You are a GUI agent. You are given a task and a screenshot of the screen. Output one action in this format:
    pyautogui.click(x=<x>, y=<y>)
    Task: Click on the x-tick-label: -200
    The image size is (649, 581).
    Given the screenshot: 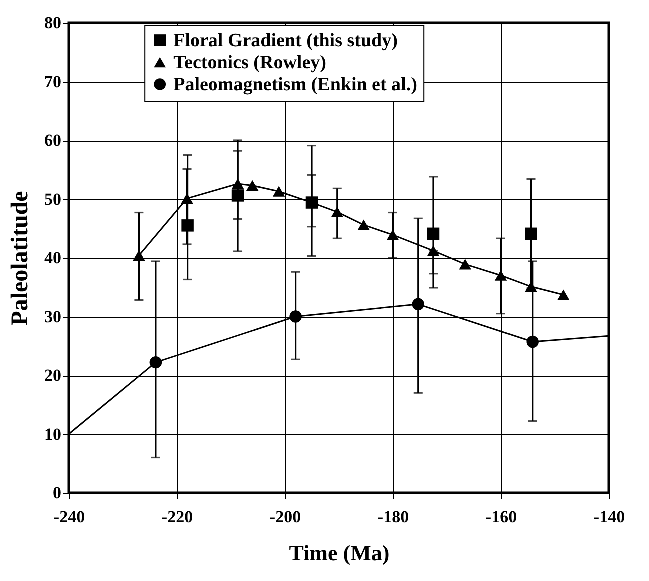 What is the action you would take?
    pyautogui.click(x=286, y=517)
    